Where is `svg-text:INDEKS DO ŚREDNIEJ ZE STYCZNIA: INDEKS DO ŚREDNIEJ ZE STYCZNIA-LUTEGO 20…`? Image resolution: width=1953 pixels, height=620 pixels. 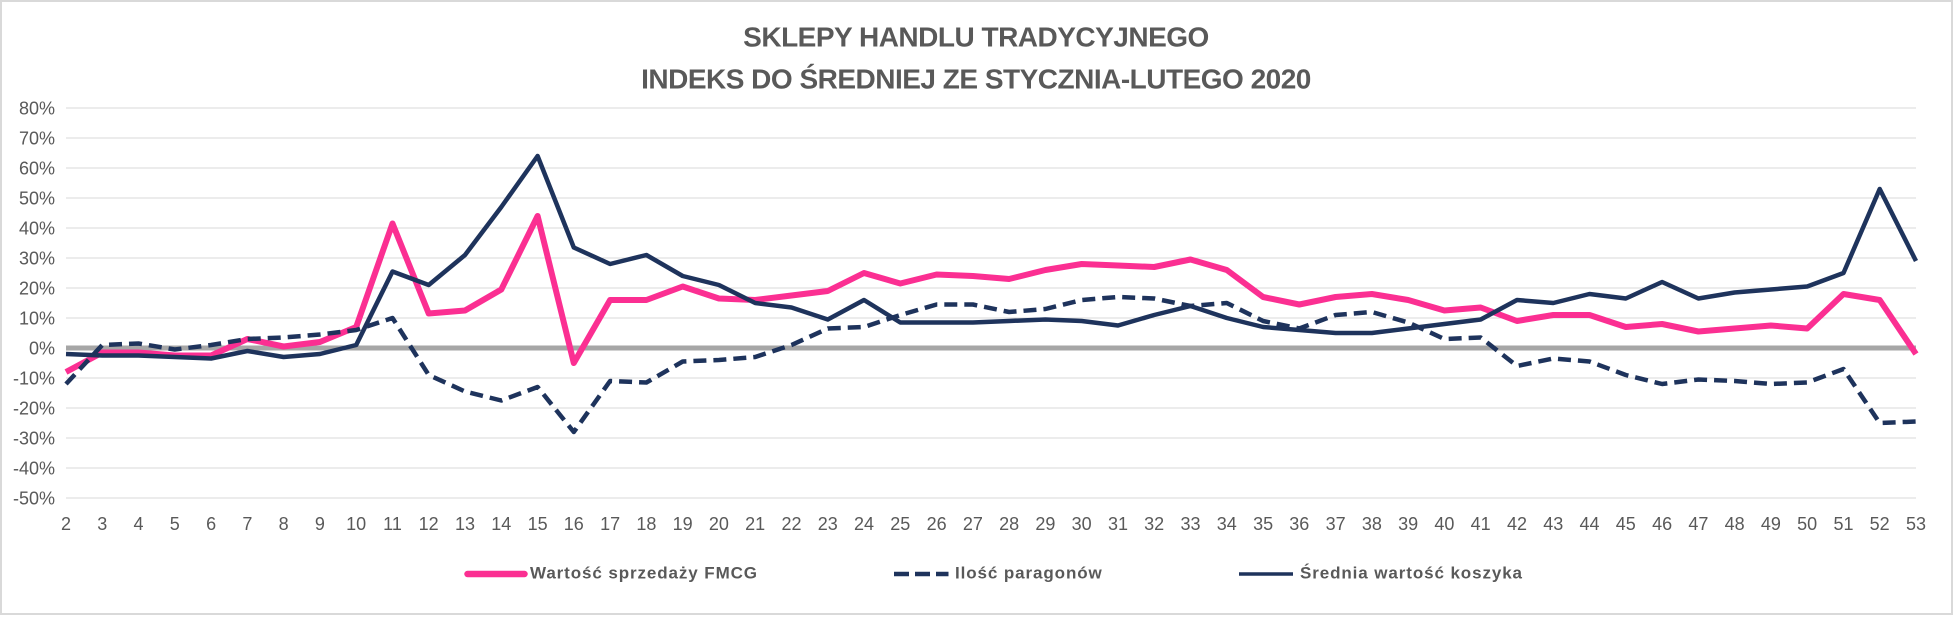 svg-text:INDEKS DO ŚREDNIEJ ZE STYCZNIA: INDEKS DO ŚREDNIEJ ZE STYCZNIA-LUTEGO 20… is located at coordinates (976, 79).